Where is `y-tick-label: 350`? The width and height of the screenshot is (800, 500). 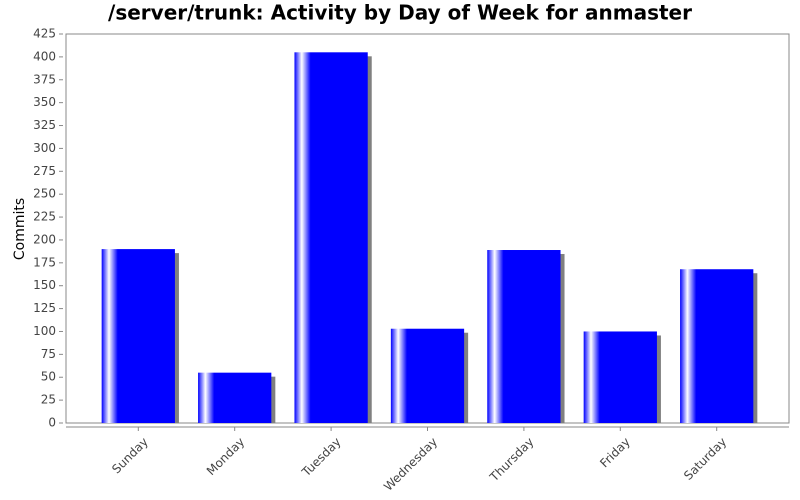
y-tick-label: 350 is located at coordinates (44, 102).